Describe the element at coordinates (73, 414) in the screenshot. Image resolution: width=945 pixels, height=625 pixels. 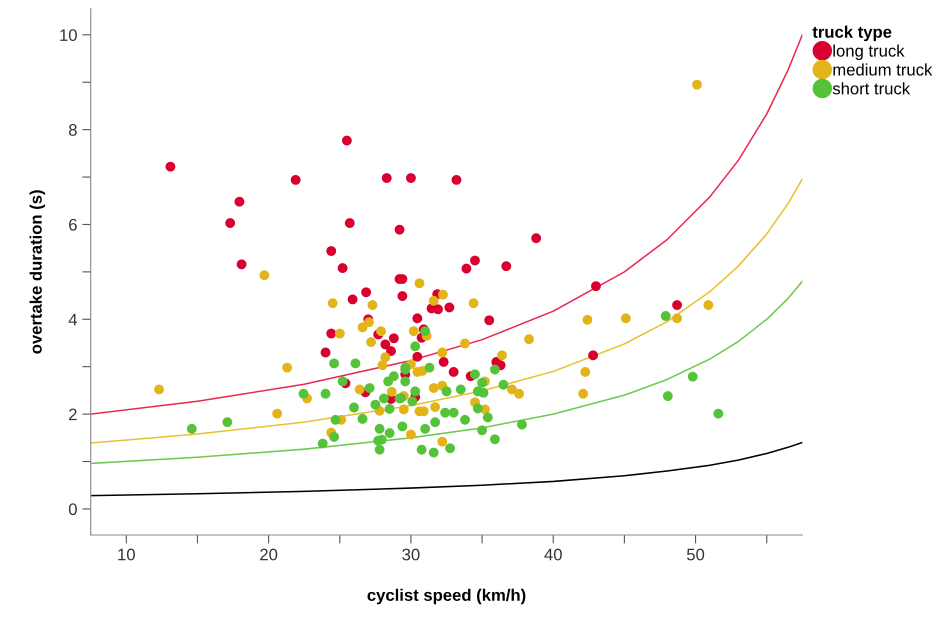
I see `y-tick-label: 2` at that location.